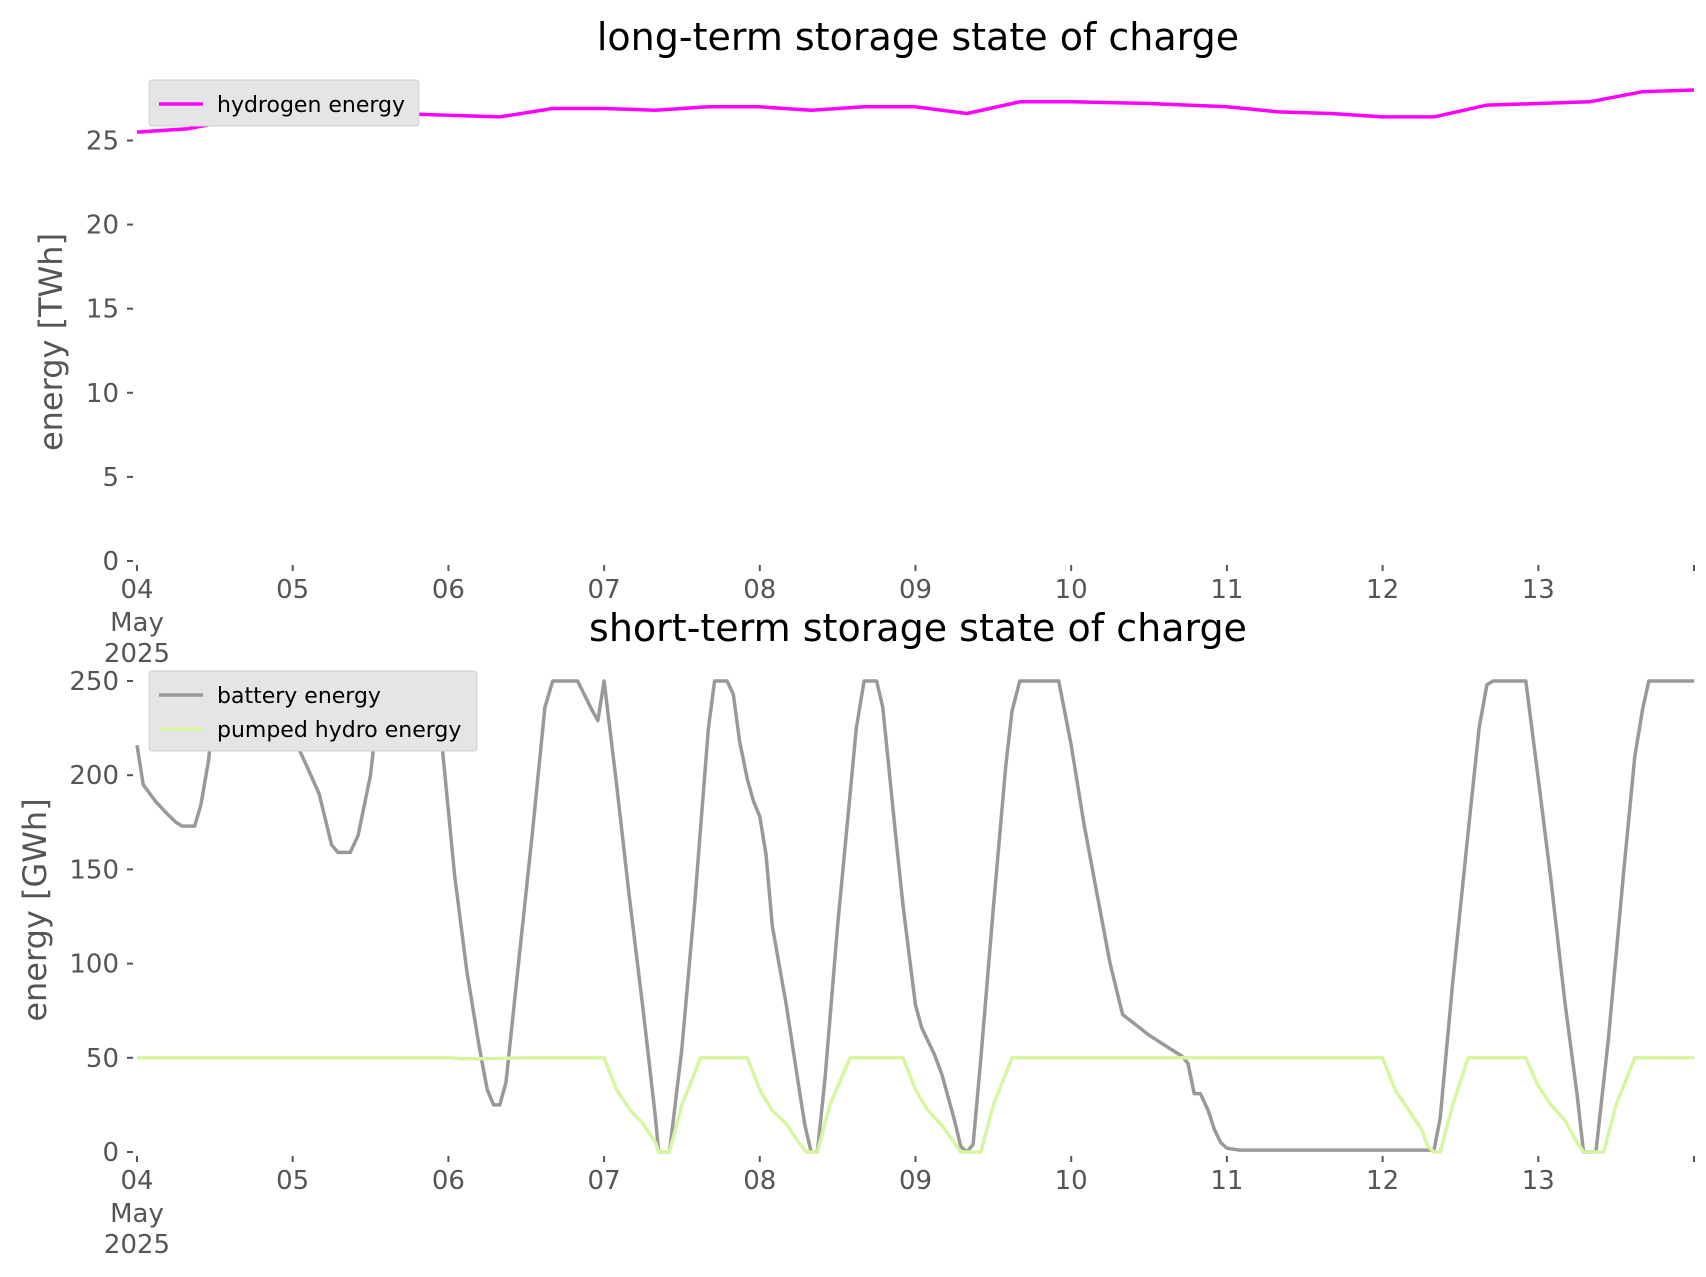  Describe the element at coordinates (35, 909) in the screenshot. I see `y-axis-label: energy [GWh]` at that location.